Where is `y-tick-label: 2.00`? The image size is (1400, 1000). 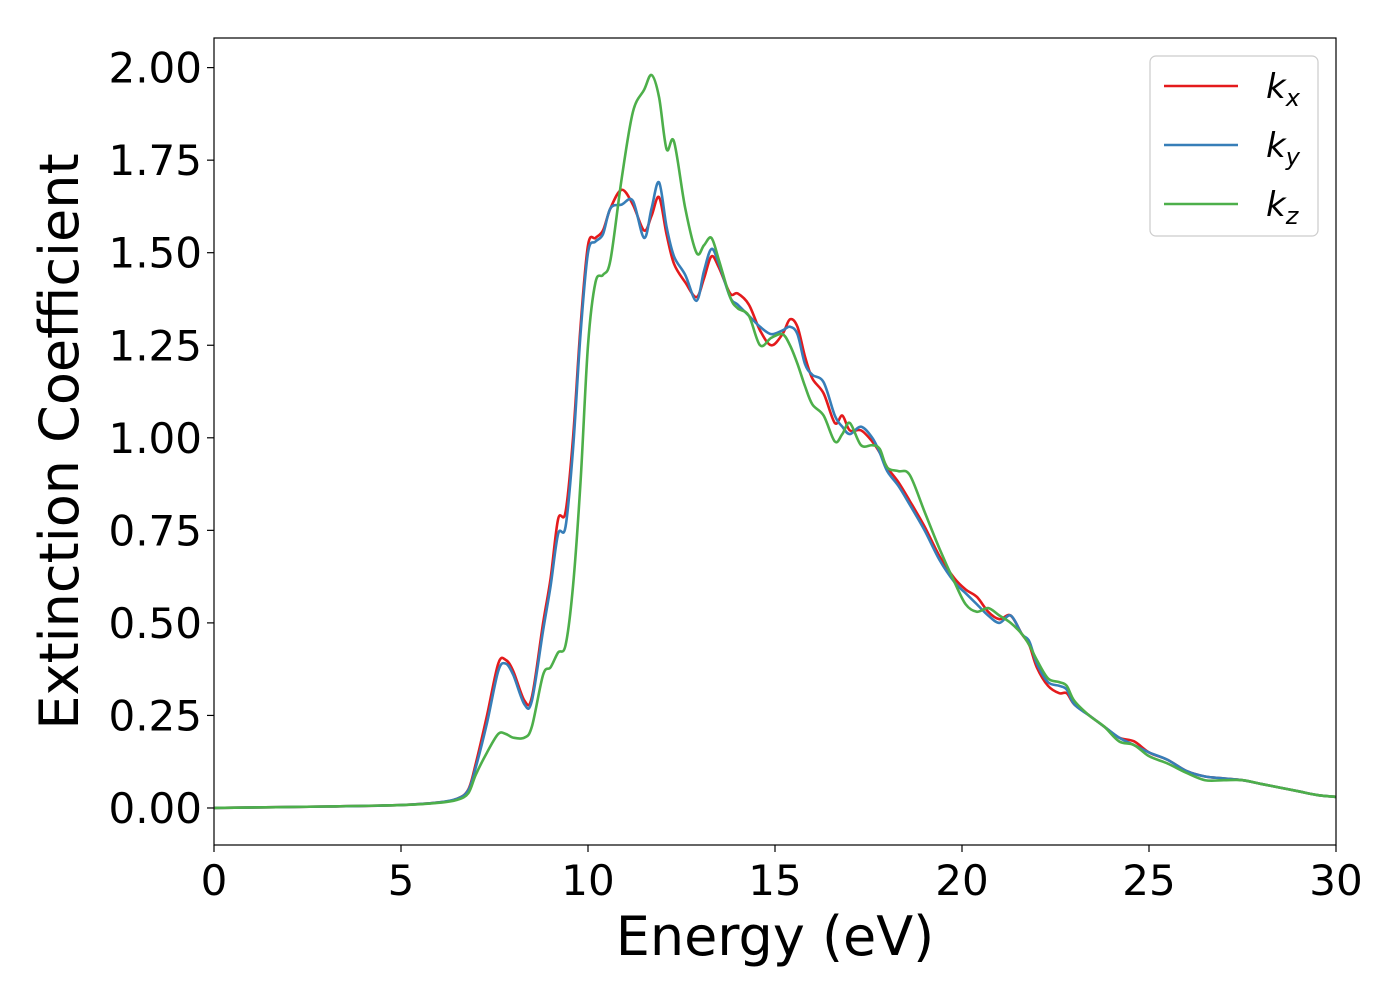 y-tick-label: 2.00 is located at coordinates (155, 68).